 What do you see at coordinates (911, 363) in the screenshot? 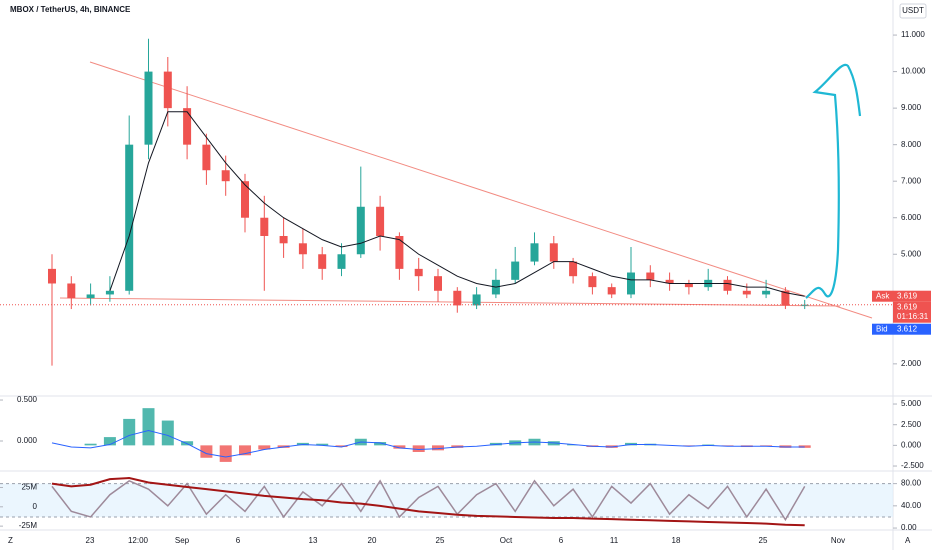
I see `y-tick-label: 2.000` at bounding box center [911, 363].